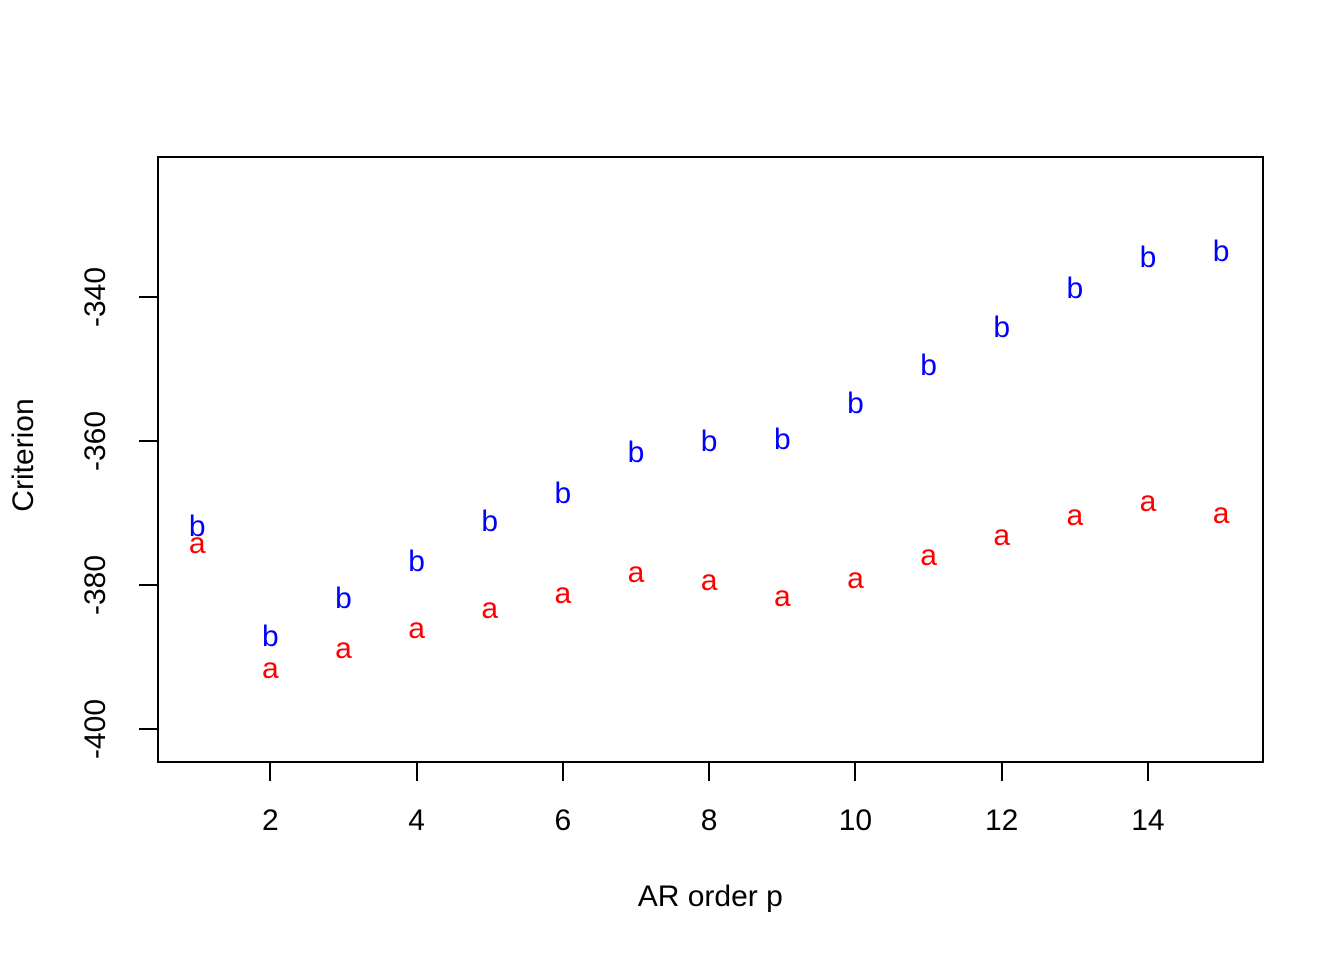 The width and height of the screenshot is (1344, 960). Describe the element at coordinates (855, 820) in the screenshot. I see `x-tick-label: 10` at that location.